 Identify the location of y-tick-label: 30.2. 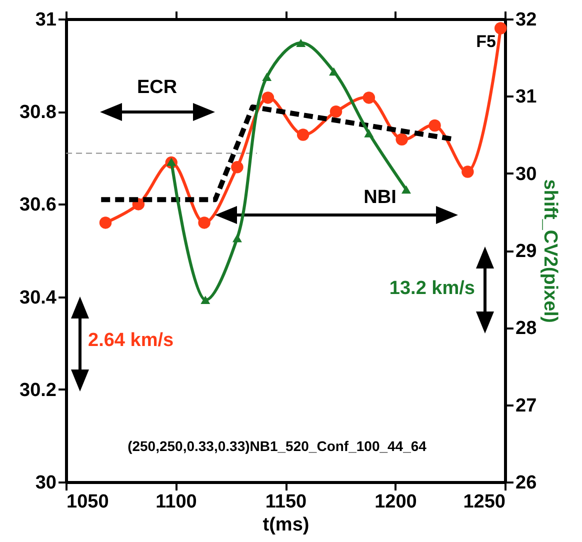
(38, 390).